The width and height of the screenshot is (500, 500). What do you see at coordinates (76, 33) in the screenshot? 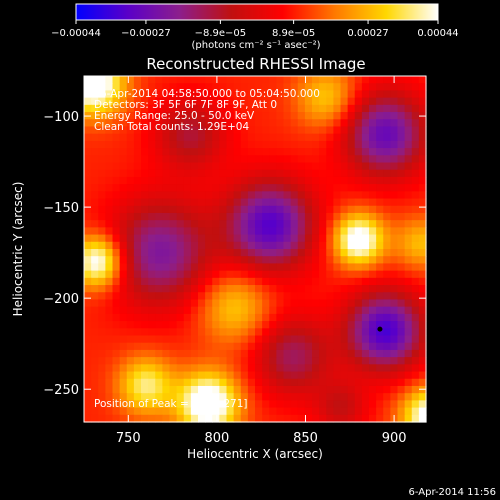
I see `colorbar-tick-label: −0.00044` at bounding box center [76, 33].